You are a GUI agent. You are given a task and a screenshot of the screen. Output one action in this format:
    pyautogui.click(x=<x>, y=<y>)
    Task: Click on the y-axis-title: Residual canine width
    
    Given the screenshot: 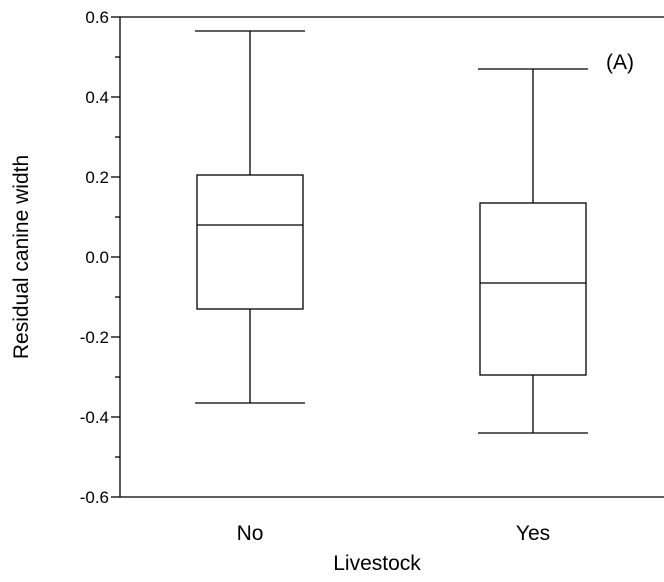 What is the action you would take?
    pyautogui.click(x=21, y=257)
    